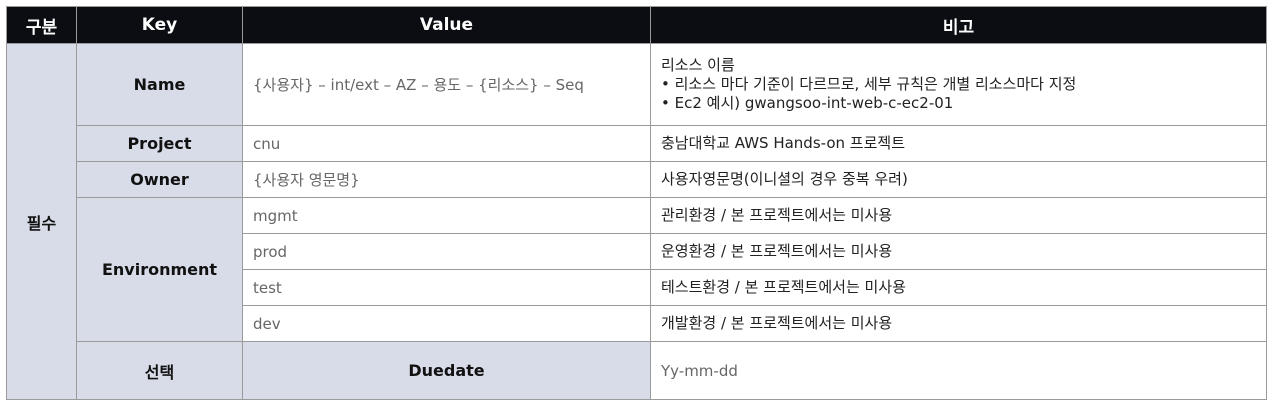  I want to click on value-environment: mgmt, so click(446, 215).